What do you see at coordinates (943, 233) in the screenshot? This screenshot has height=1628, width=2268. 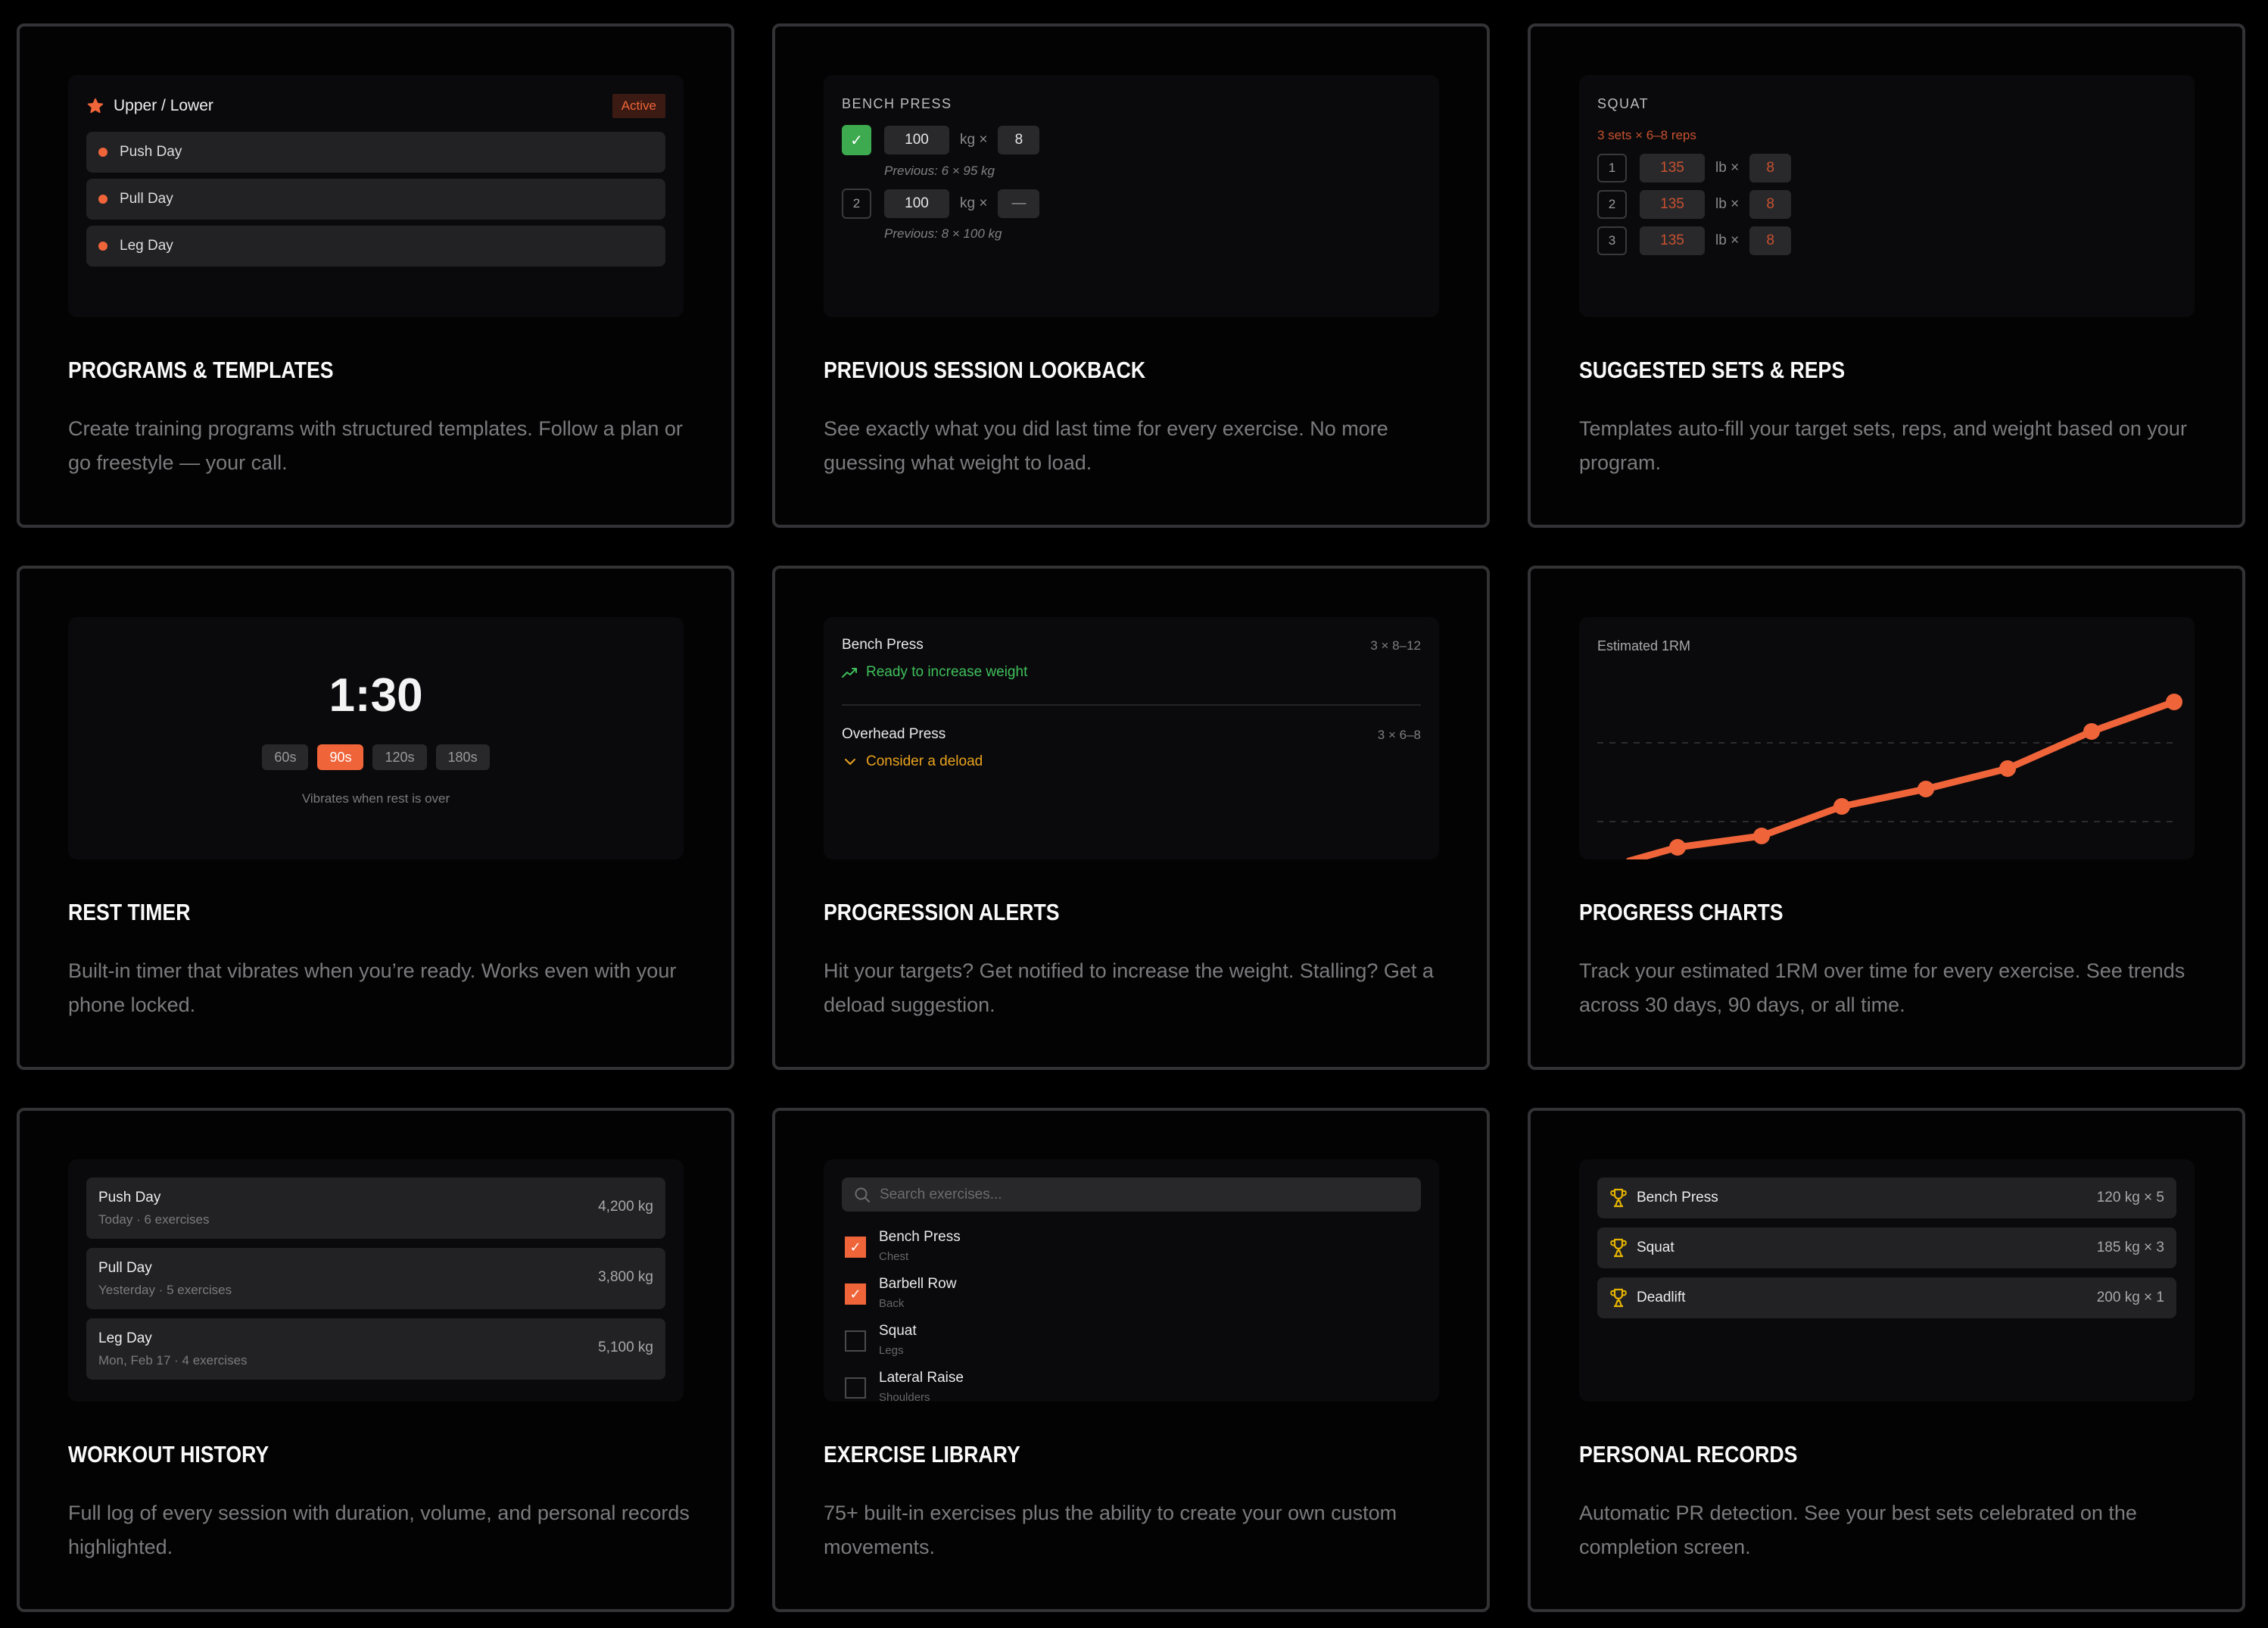 I see `previous-set-text: Previous: 8 × 100 kg` at bounding box center [943, 233].